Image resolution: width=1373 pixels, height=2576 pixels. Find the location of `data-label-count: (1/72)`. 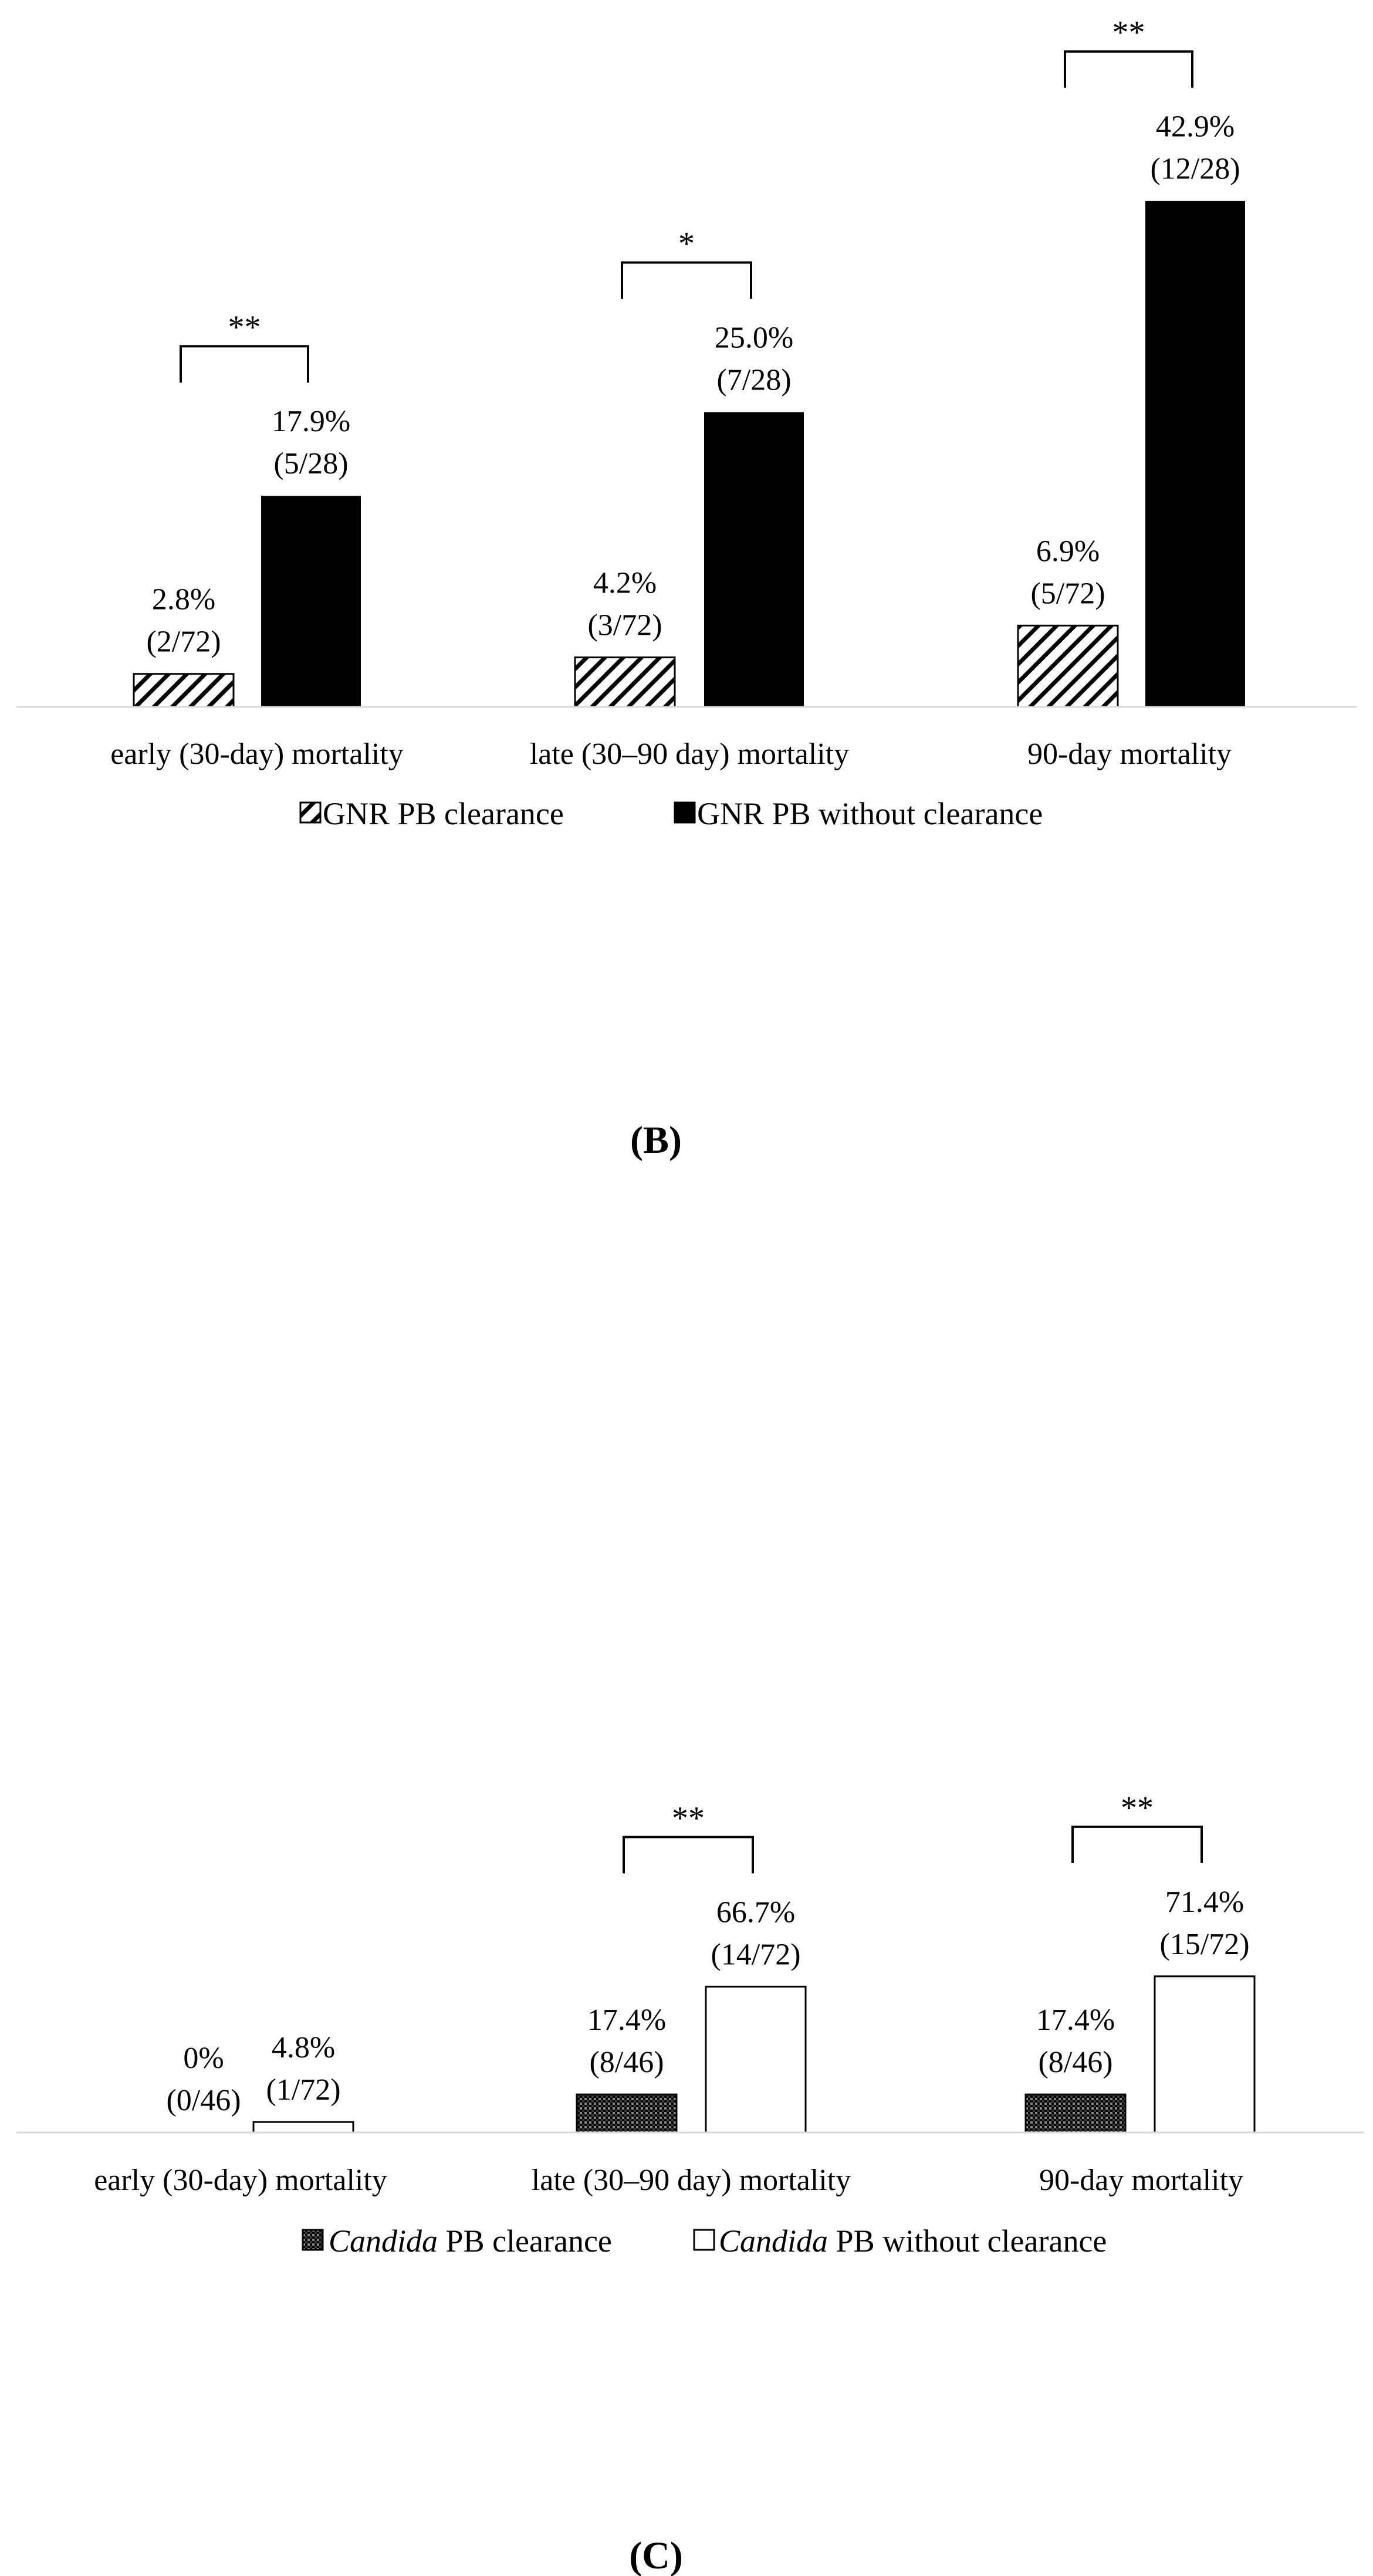

data-label-count: (1/72) is located at coordinates (303, 2090).